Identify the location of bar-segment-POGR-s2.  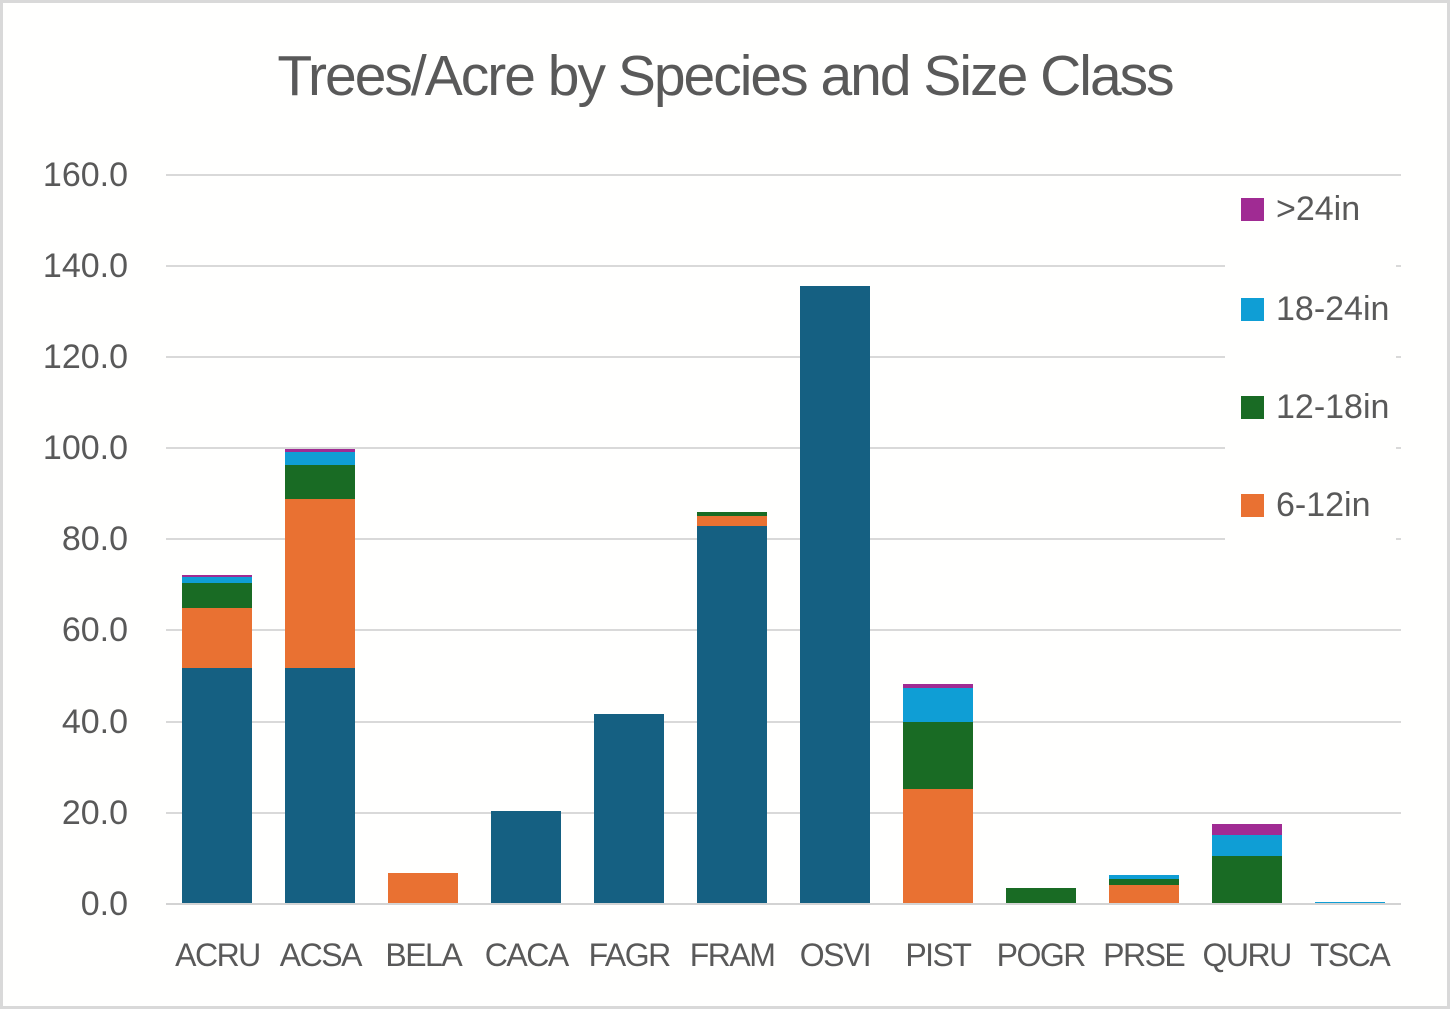
(1040, 896).